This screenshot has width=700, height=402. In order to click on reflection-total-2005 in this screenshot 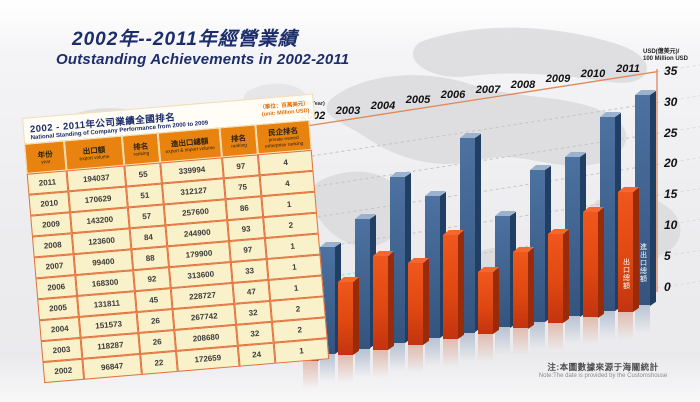, I will do `click(432, 353)`.